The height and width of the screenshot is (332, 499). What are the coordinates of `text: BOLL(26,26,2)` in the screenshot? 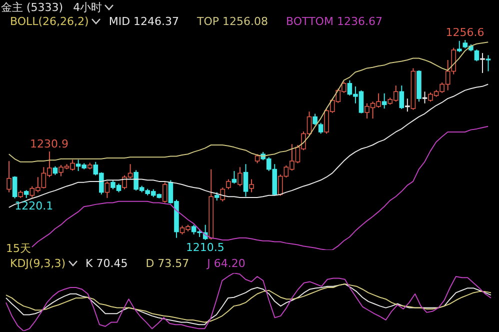 It's located at (49, 21).